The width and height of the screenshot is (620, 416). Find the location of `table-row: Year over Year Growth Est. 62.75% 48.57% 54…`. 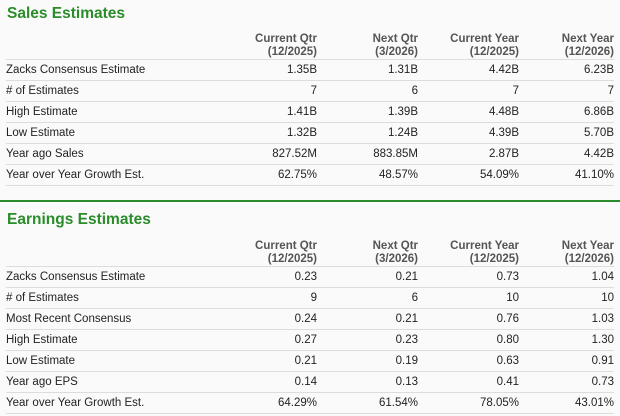

table-row: Year over Year Growth Est. 62.75% 48.57% 54… is located at coordinates (310, 175).